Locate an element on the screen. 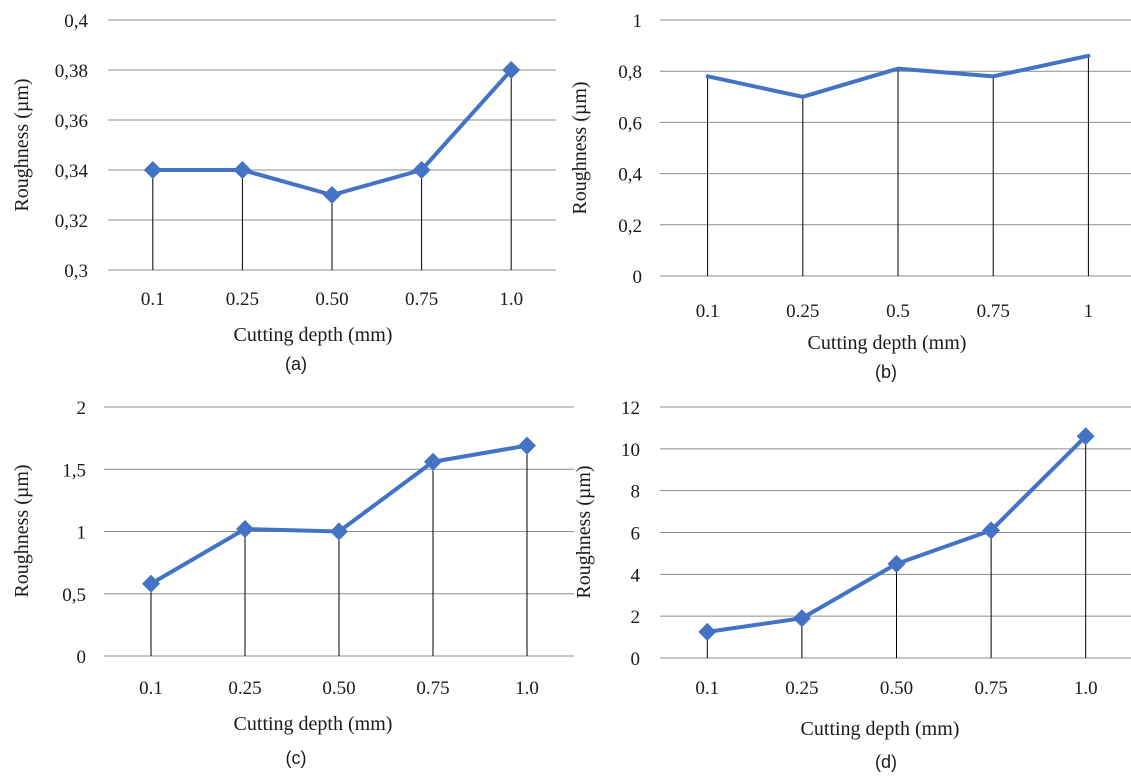 The height and width of the screenshot is (776, 1131). x-tick-label: 1 is located at coordinates (1089, 311).